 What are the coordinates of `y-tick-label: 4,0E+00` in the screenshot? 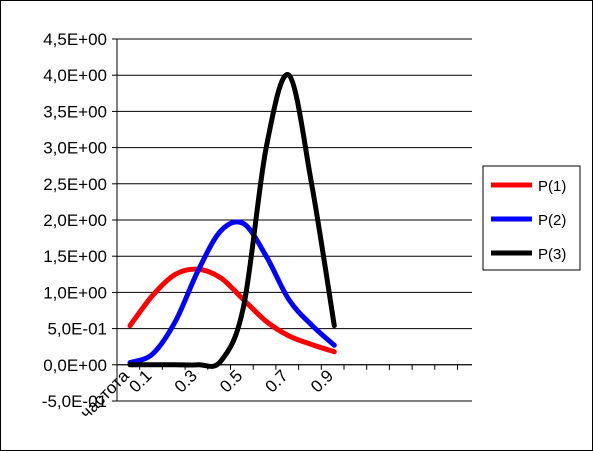 It's located at (75, 75).